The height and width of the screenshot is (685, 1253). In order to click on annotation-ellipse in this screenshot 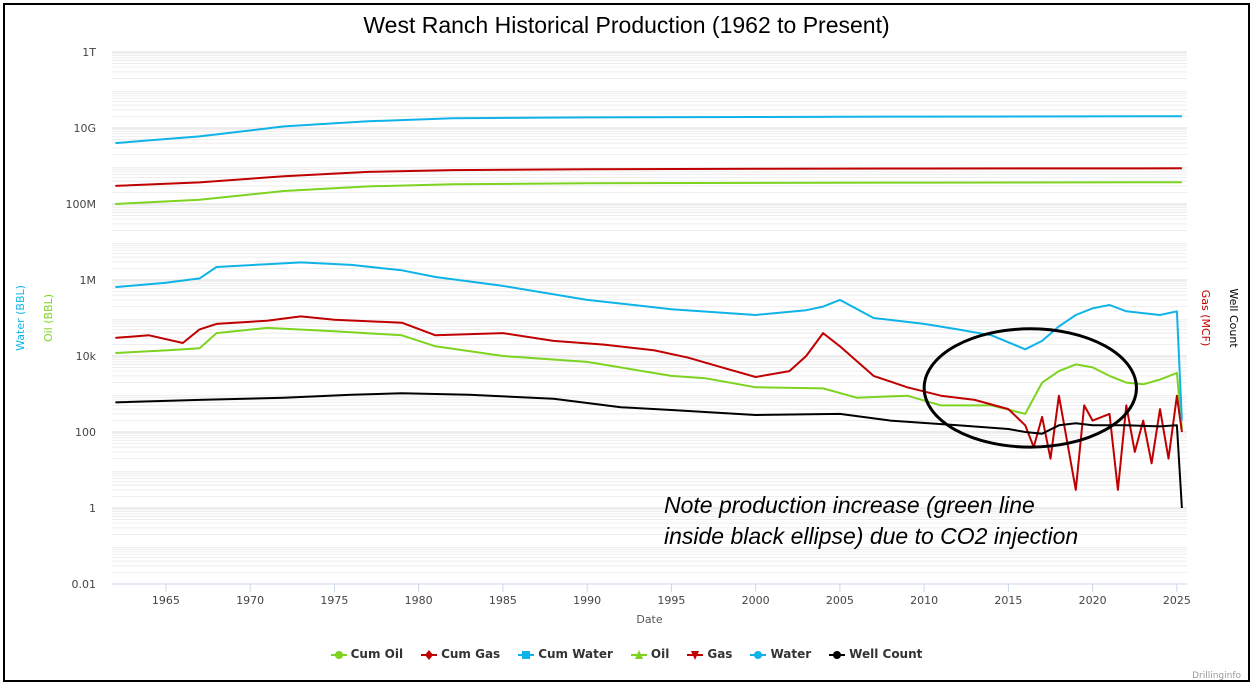, I will do `click(1030, 388)`.